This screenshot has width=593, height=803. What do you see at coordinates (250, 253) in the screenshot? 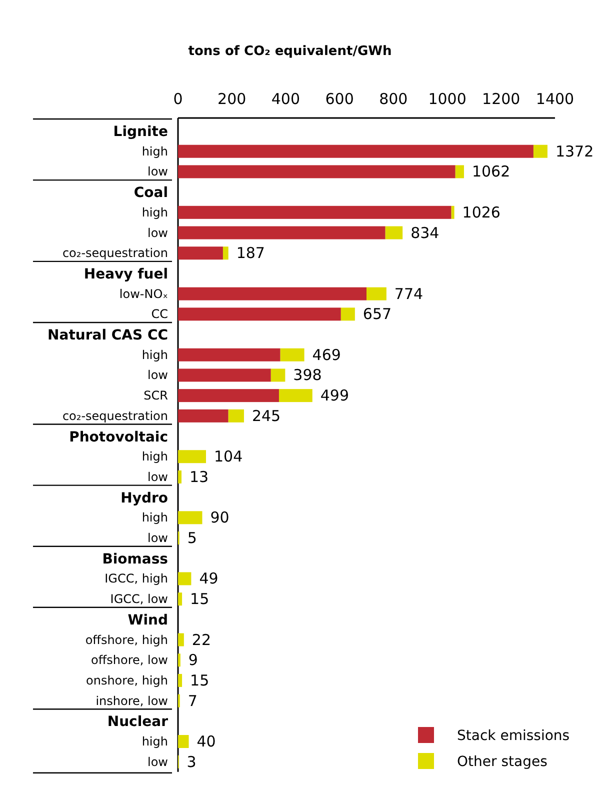
I see `total-label: 187` at bounding box center [250, 253].